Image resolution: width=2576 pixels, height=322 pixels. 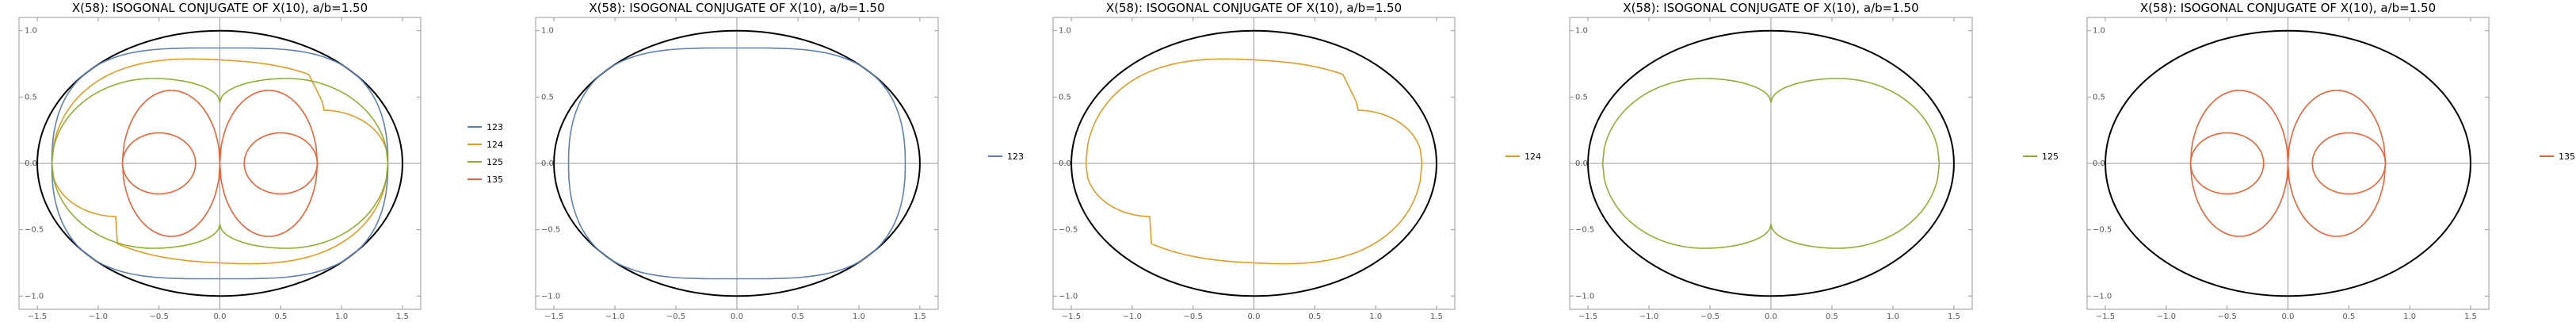 I want to click on series-124-curve, so click(x=1254, y=162).